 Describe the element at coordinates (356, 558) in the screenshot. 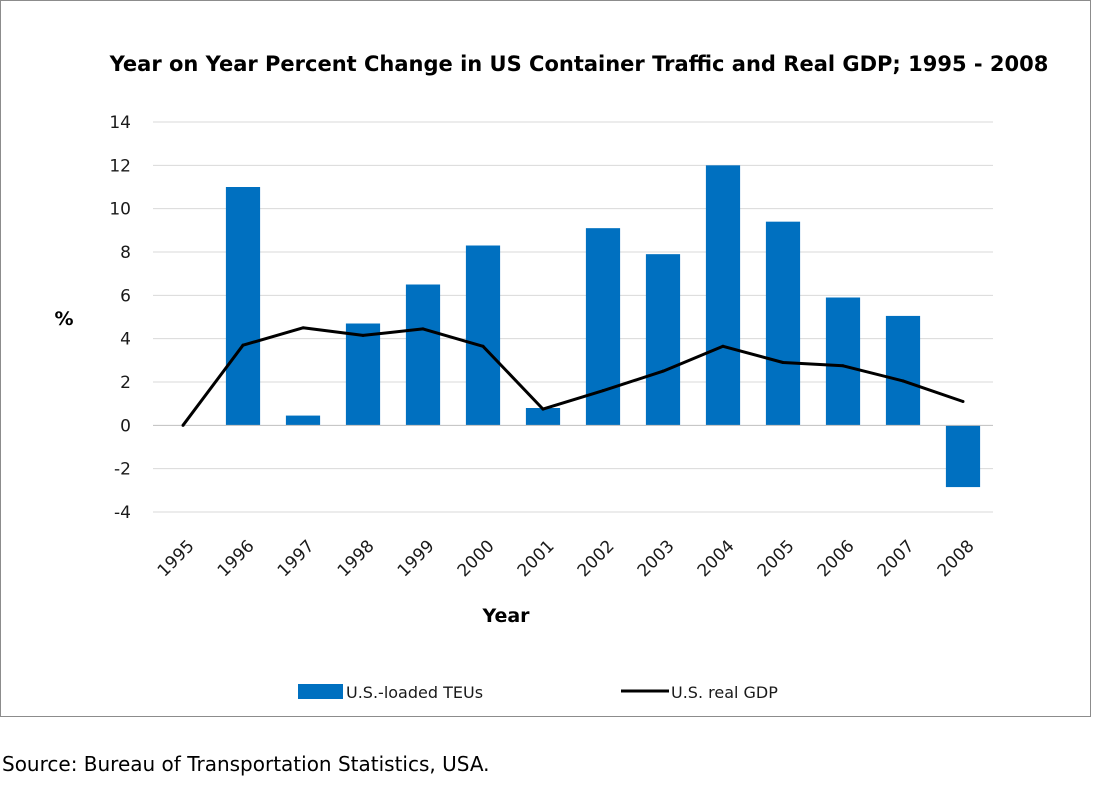

I see `x-tick-label-1998: 1998` at that location.